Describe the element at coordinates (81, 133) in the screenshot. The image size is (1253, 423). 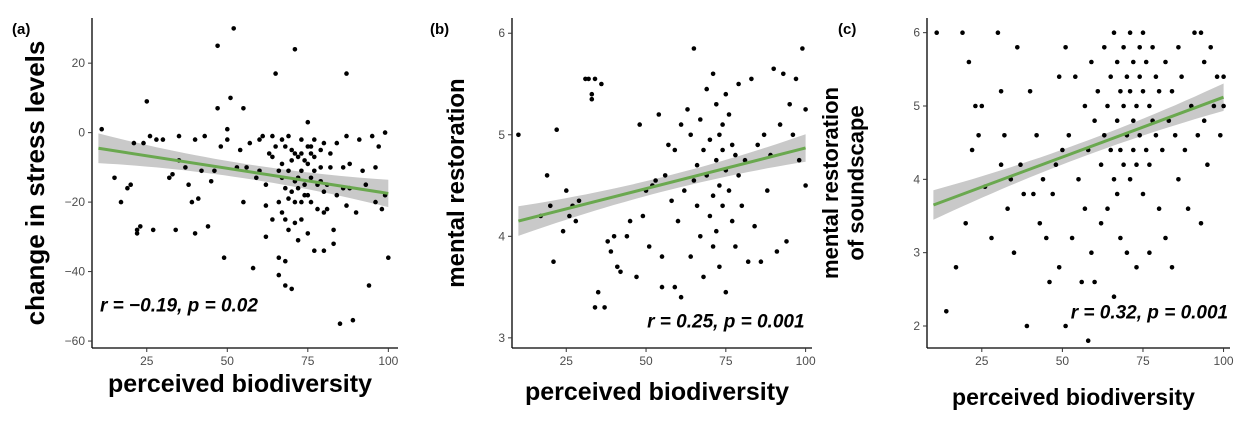
I see `y-tick-label: 0` at that location.